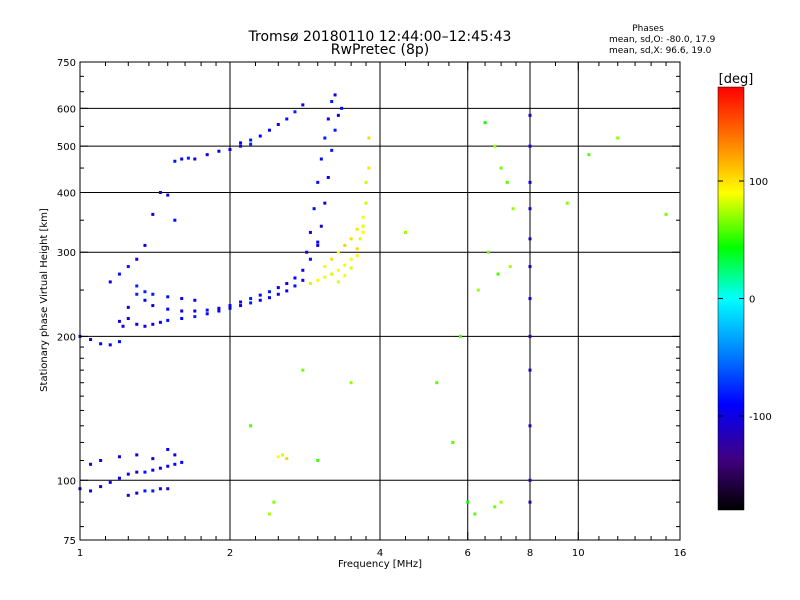  What do you see at coordinates (380, 564) in the screenshot?
I see `x-axis-label: Frequency [MHz]` at bounding box center [380, 564].